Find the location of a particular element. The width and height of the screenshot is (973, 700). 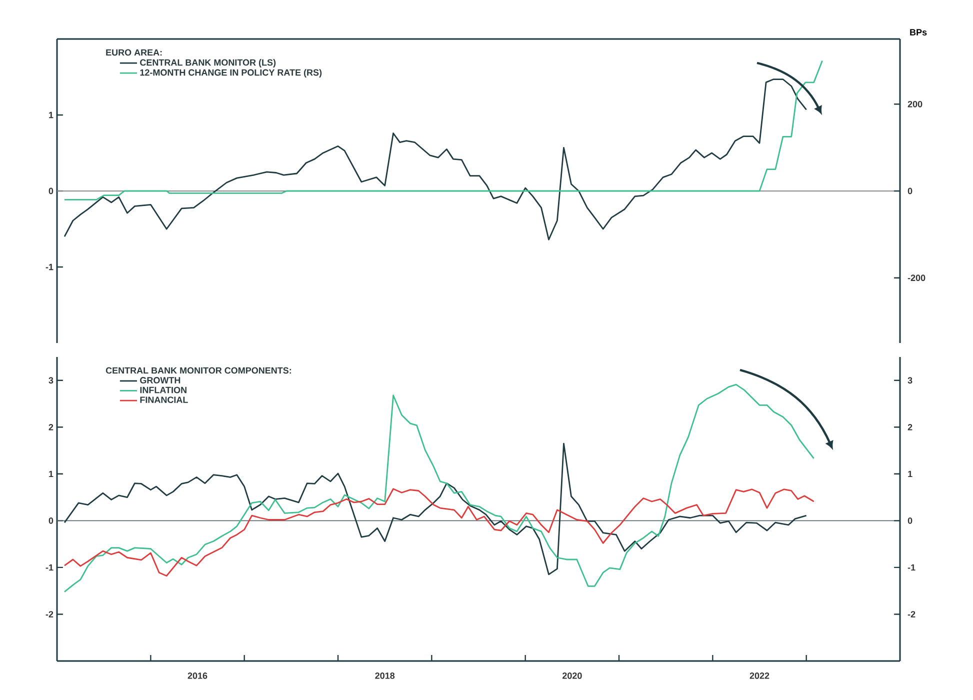

x-tick-label: 2022 is located at coordinates (760, 675).